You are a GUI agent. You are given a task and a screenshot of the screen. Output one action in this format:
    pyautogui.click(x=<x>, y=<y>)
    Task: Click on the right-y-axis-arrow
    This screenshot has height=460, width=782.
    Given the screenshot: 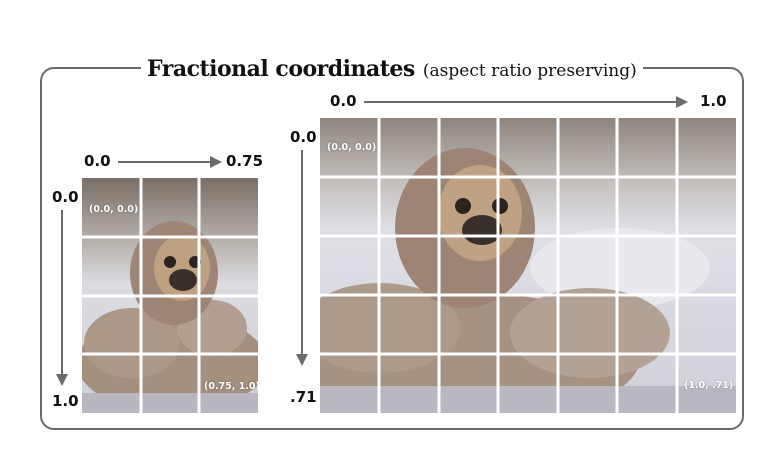 What is the action you would take?
    pyautogui.click(x=302, y=258)
    